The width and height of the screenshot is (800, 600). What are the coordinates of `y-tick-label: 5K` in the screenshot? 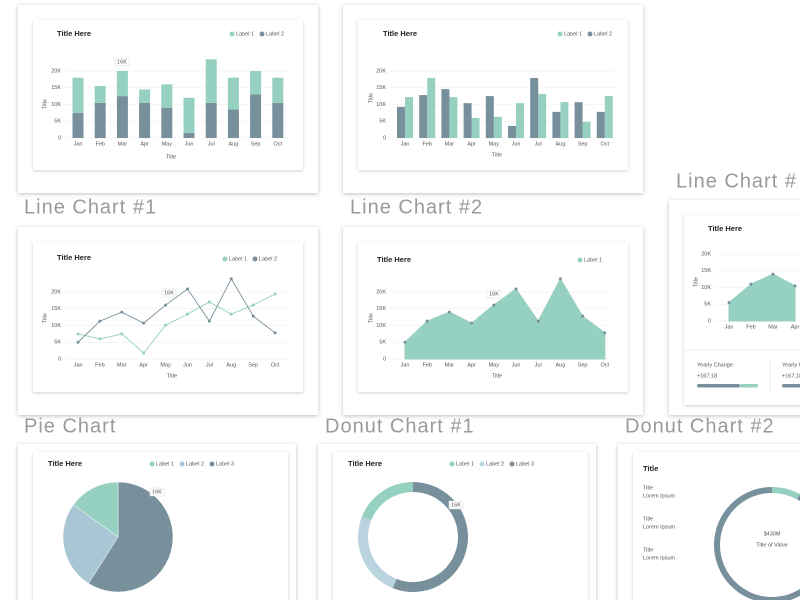 It's located at (57, 122).